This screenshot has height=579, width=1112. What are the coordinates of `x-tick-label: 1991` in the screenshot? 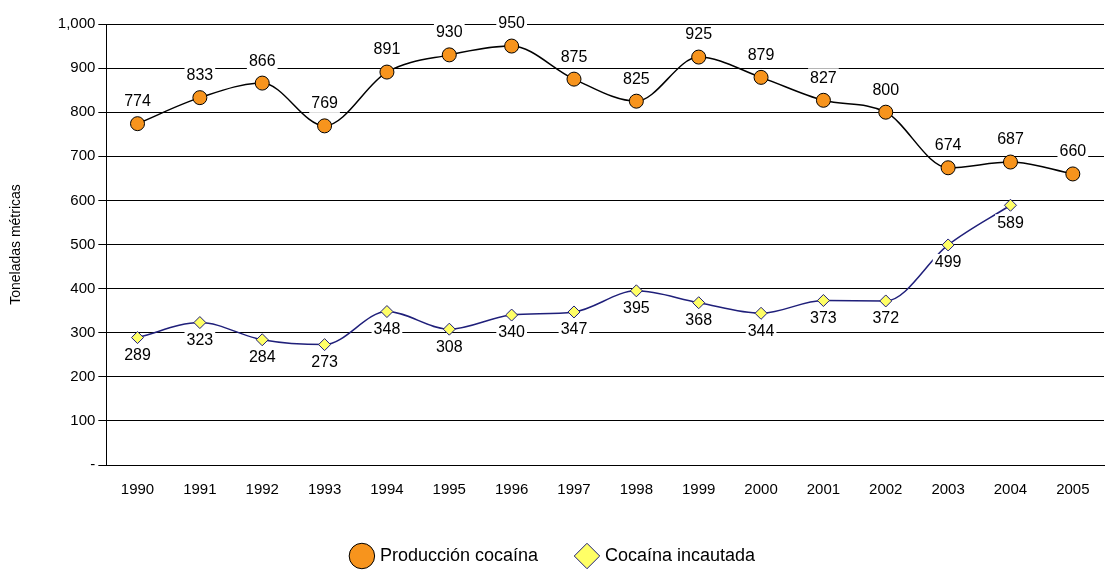 It's located at (200, 489).